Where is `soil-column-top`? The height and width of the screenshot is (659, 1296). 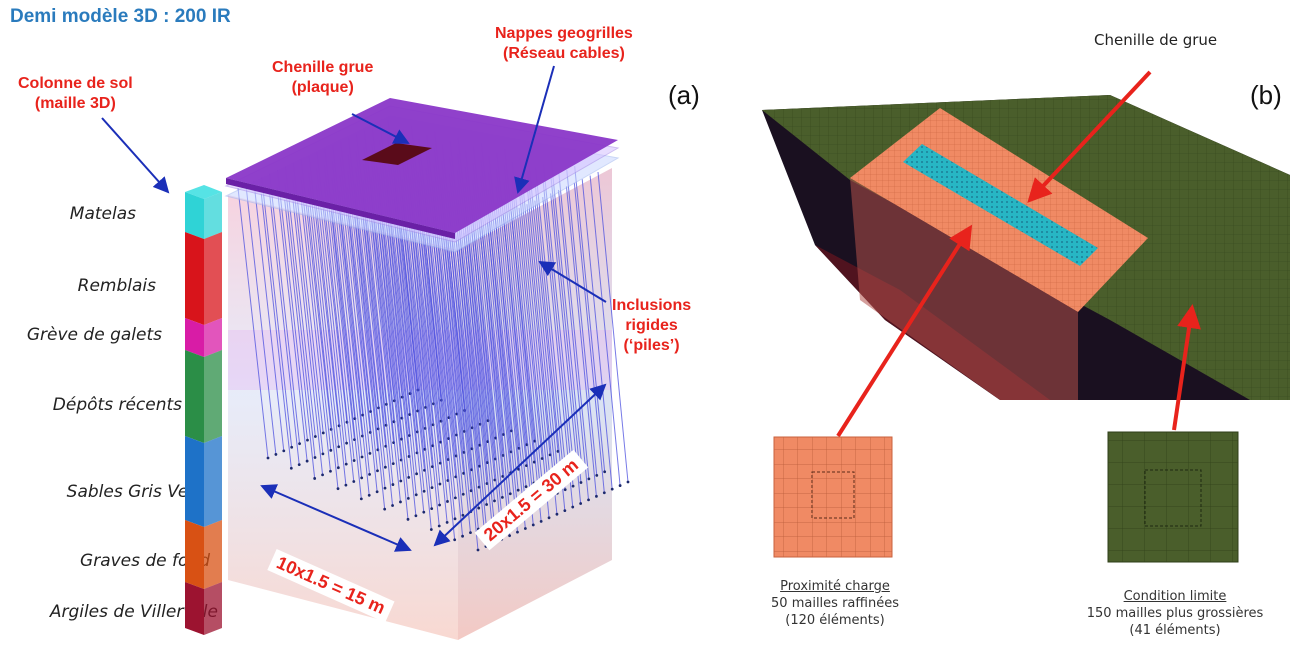
soil-column-top is located at coordinates (203, 192).